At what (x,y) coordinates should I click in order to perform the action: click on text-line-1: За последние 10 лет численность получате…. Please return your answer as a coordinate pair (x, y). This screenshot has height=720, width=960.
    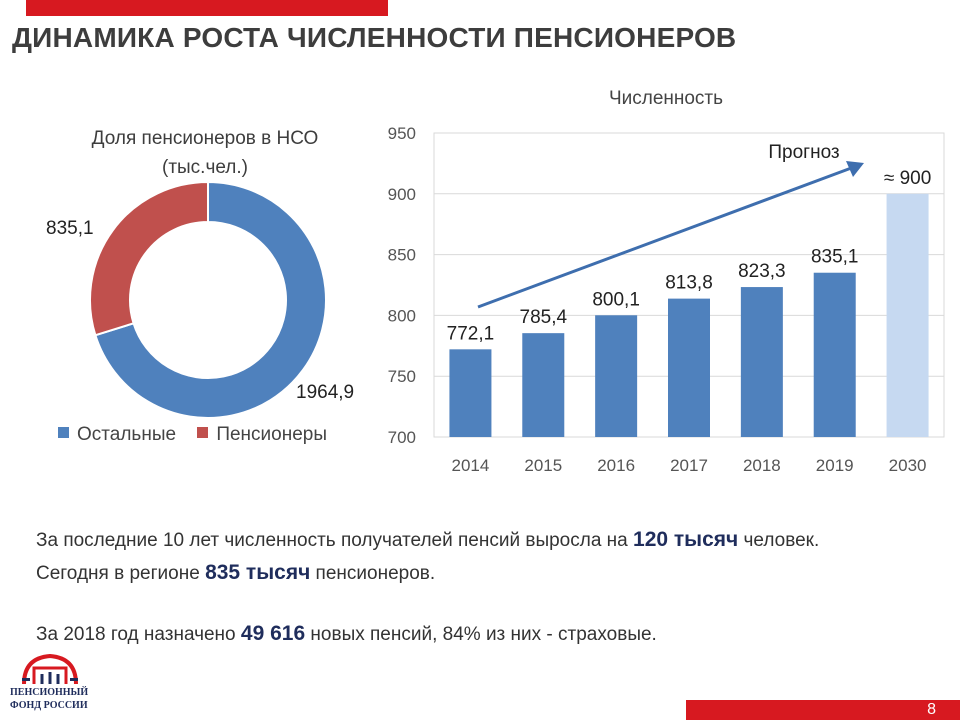
    Looking at the image, I should click on (427, 540).